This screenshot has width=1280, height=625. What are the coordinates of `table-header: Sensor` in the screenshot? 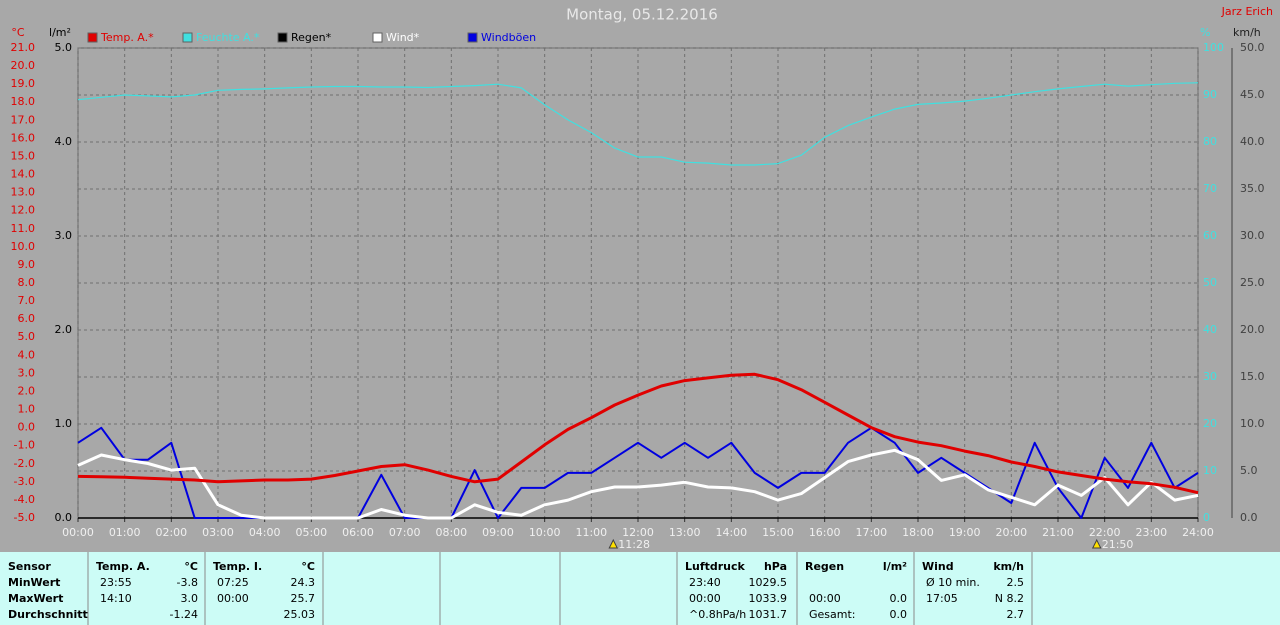 It's located at (29, 566).